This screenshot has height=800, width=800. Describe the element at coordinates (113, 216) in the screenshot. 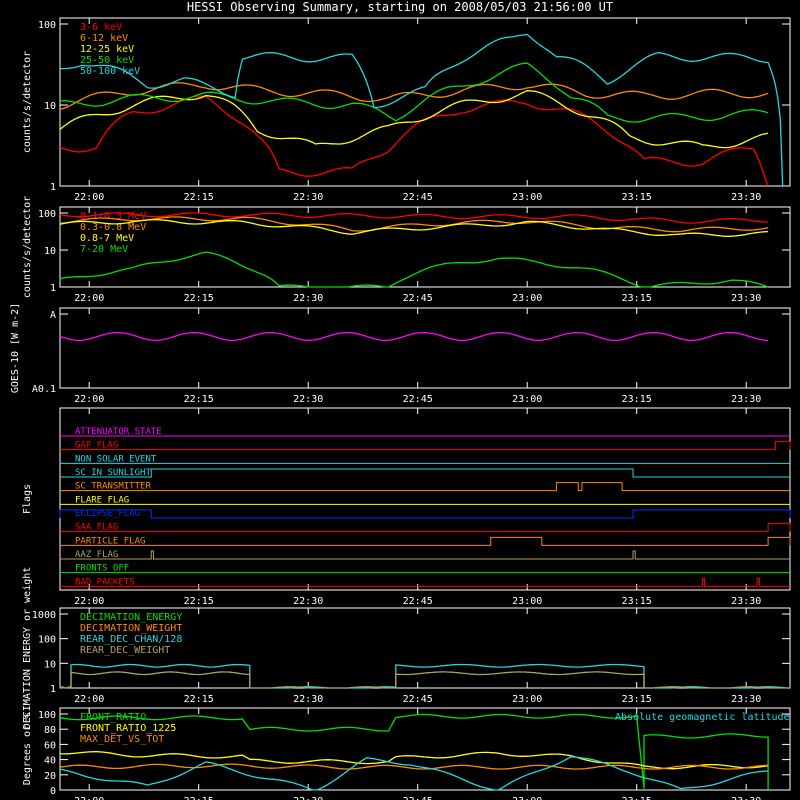

I see `legend-entry: 0.1-0.3 MeV` at that location.